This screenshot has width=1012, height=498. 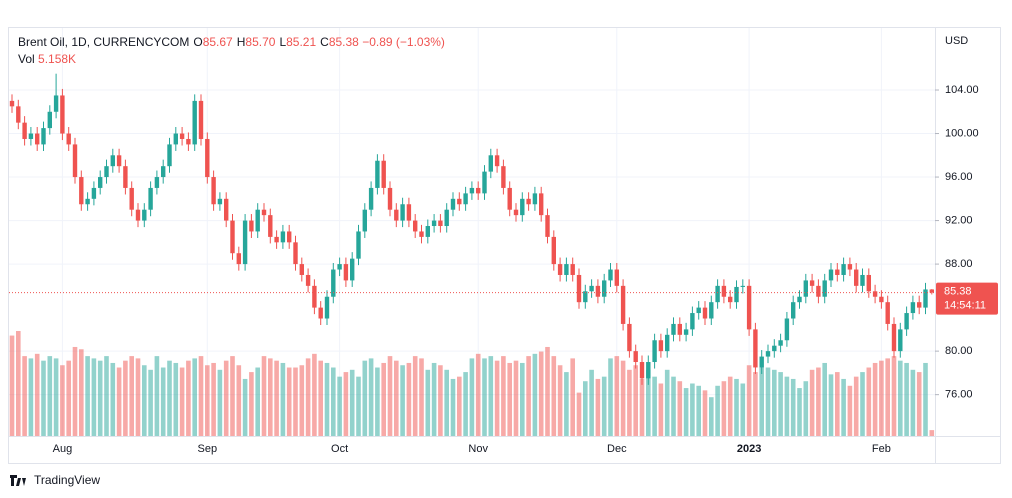 I want to click on x-tick-label: Oct, so click(x=339, y=449).